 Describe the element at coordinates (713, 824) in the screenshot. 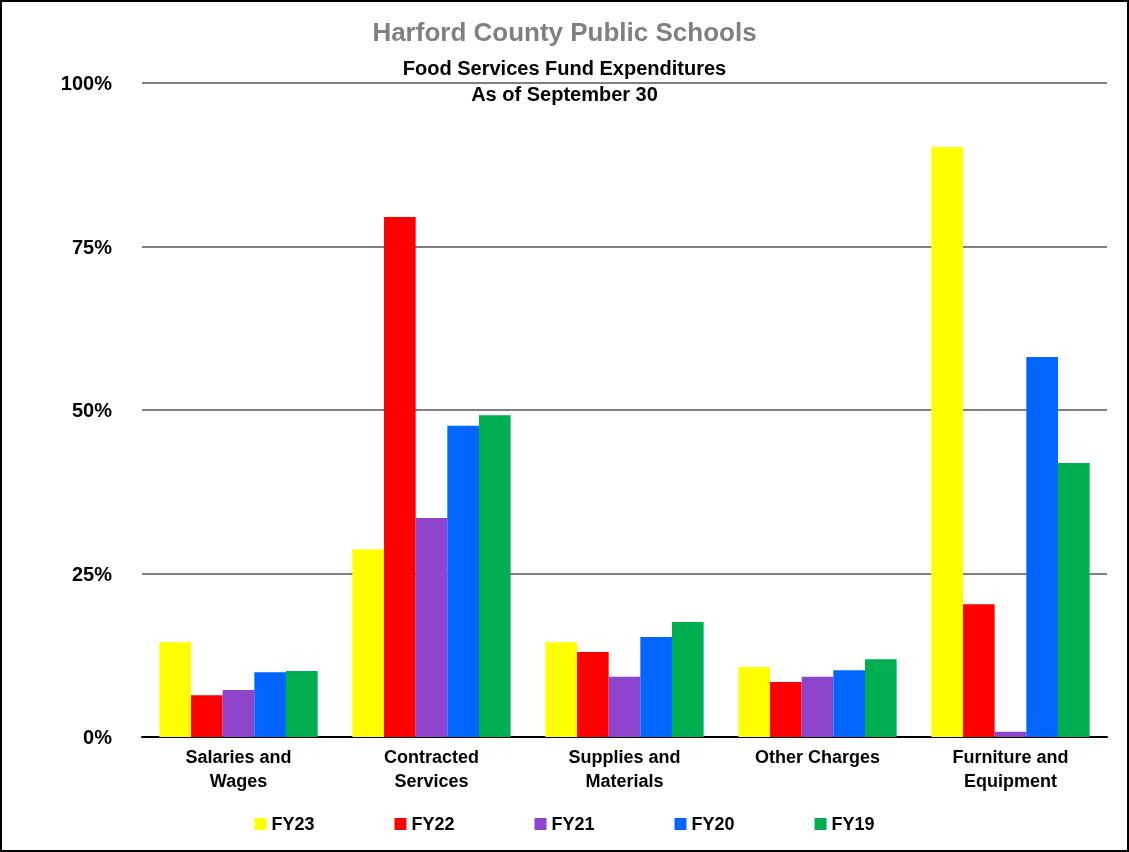

I see `legend-label: FY20` at that location.